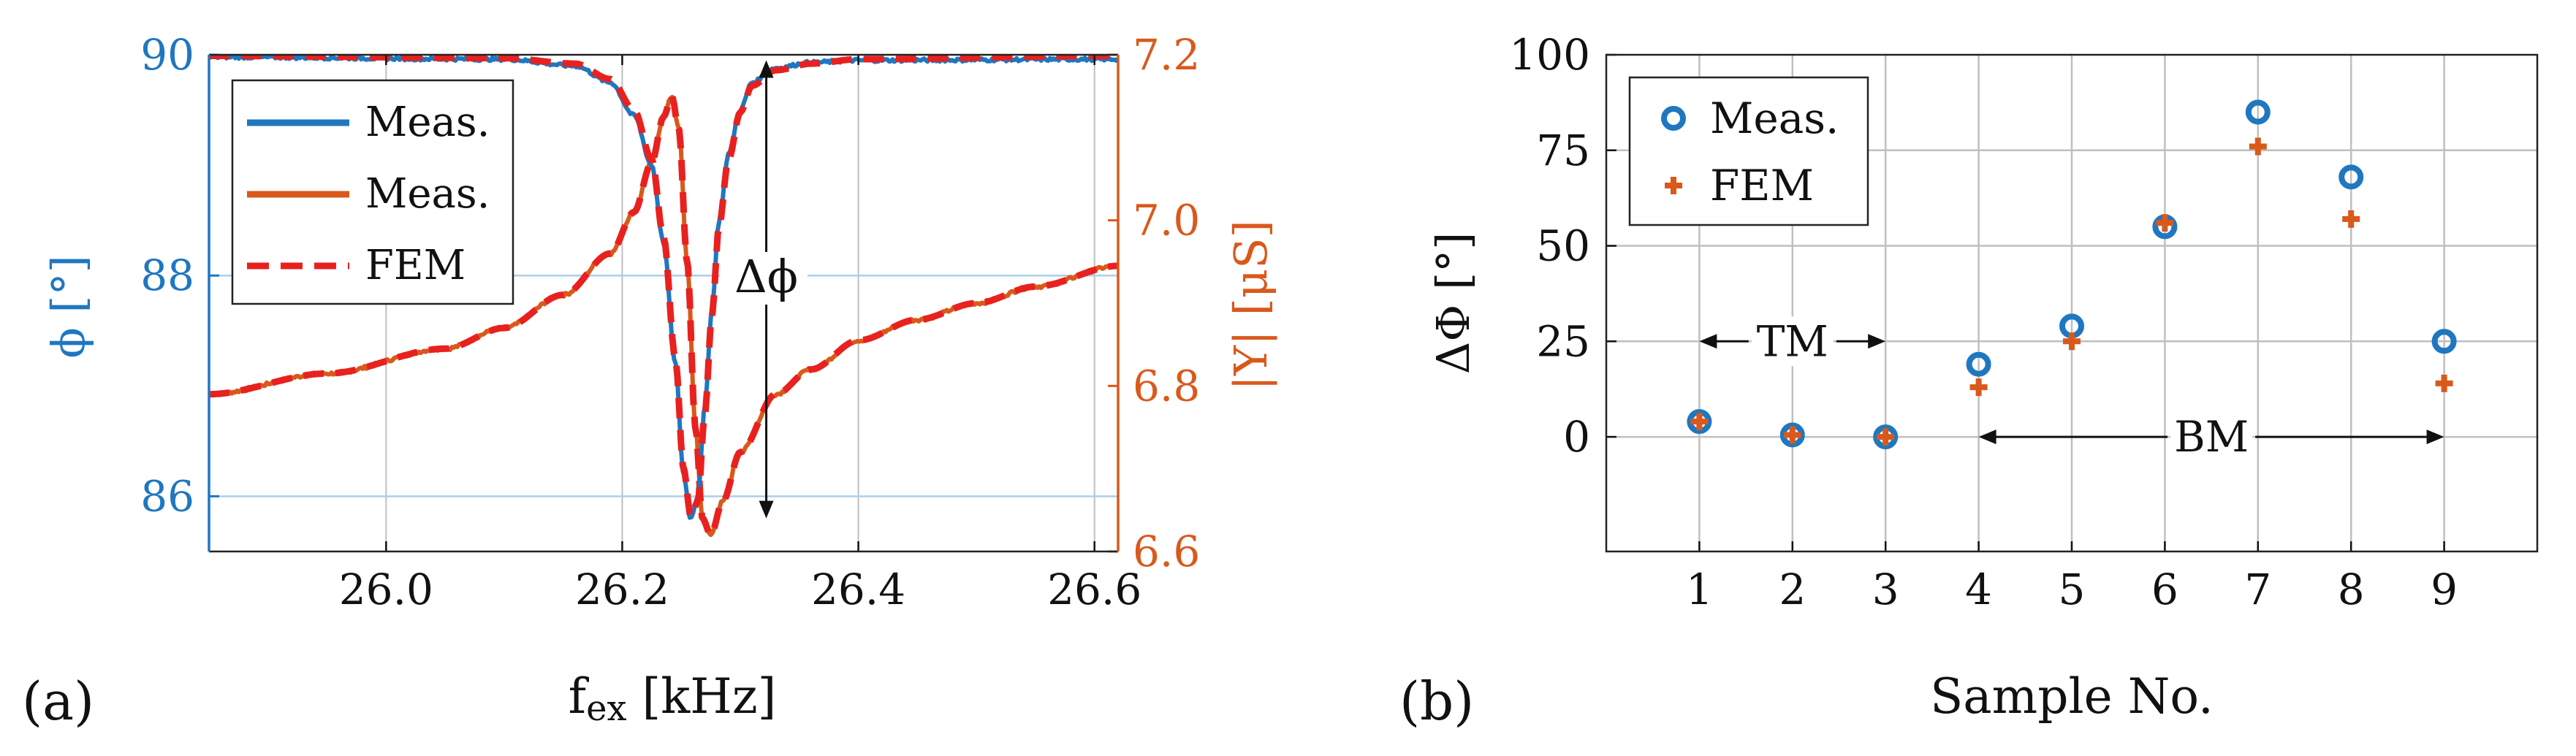 Image resolution: width=2576 pixels, height=756 pixels. I want to click on legend-label-meas-orange: Meas., so click(427, 194).